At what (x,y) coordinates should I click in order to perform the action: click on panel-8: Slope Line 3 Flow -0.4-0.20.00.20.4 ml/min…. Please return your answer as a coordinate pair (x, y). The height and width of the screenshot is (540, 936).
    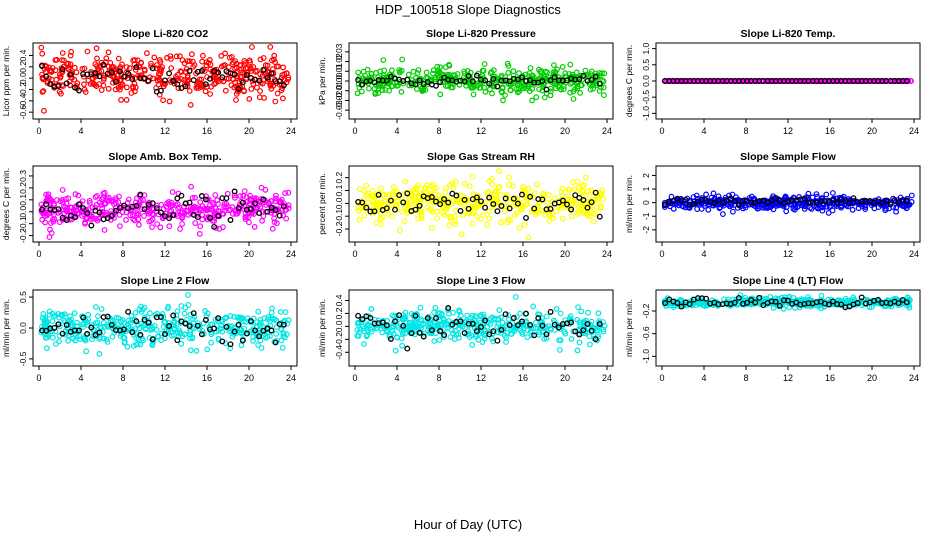
    Looking at the image, I should click on (465, 329).